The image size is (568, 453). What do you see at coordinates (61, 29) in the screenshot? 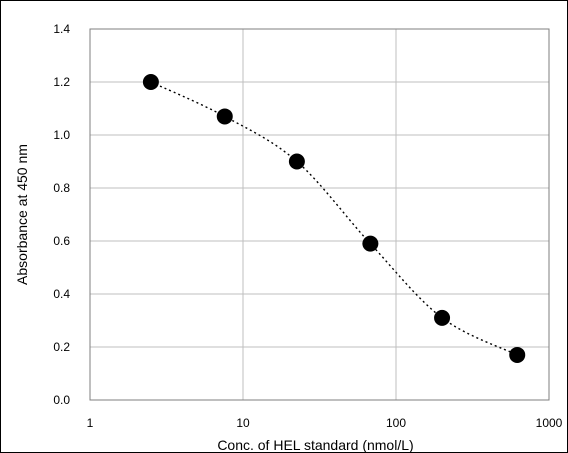
I see `y-tick-label: 1.4` at bounding box center [61, 29].